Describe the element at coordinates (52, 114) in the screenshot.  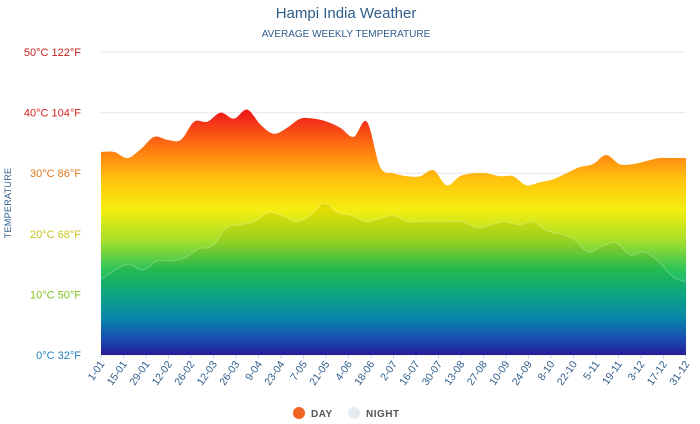
I see `y-tick-label: 40°C 104°F` at that location.